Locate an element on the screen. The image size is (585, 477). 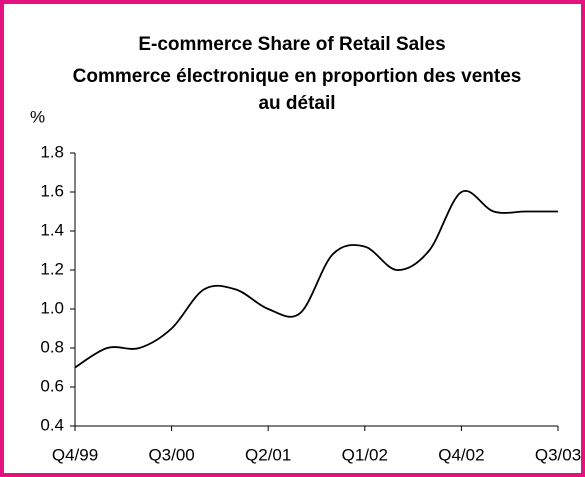
x-tick-label: Q4/02 is located at coordinates (461, 454).